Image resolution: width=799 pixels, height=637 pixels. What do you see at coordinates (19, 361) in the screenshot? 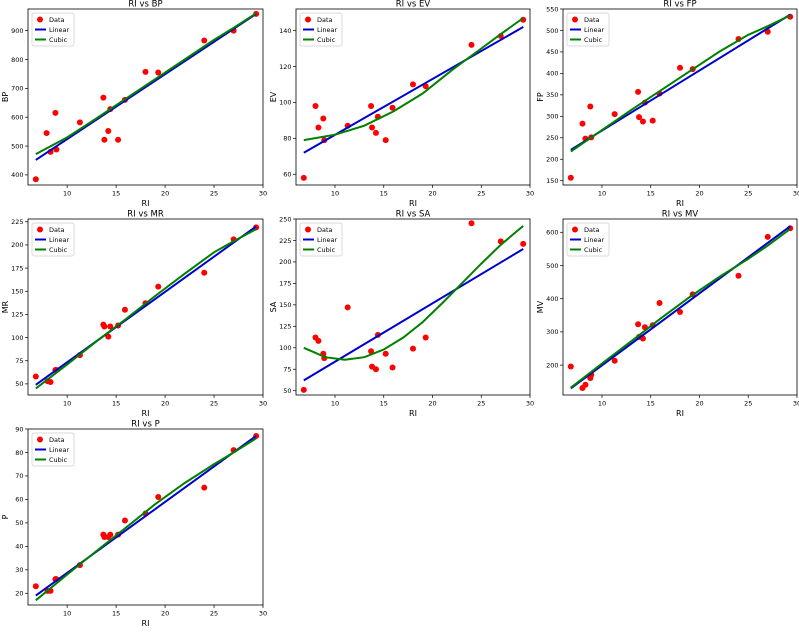
I see `y-tick-label: 75` at bounding box center [19, 361].